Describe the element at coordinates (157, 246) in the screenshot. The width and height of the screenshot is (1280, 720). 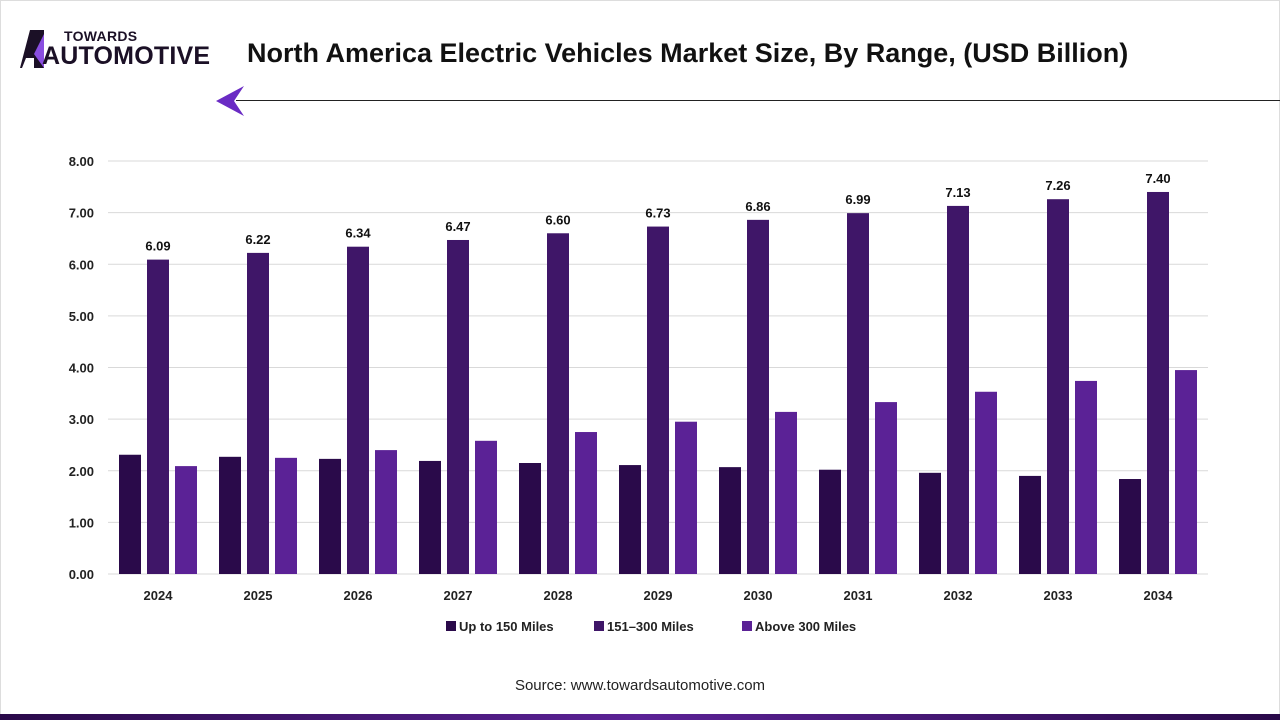
I see `data-label: 6.09` at that location.